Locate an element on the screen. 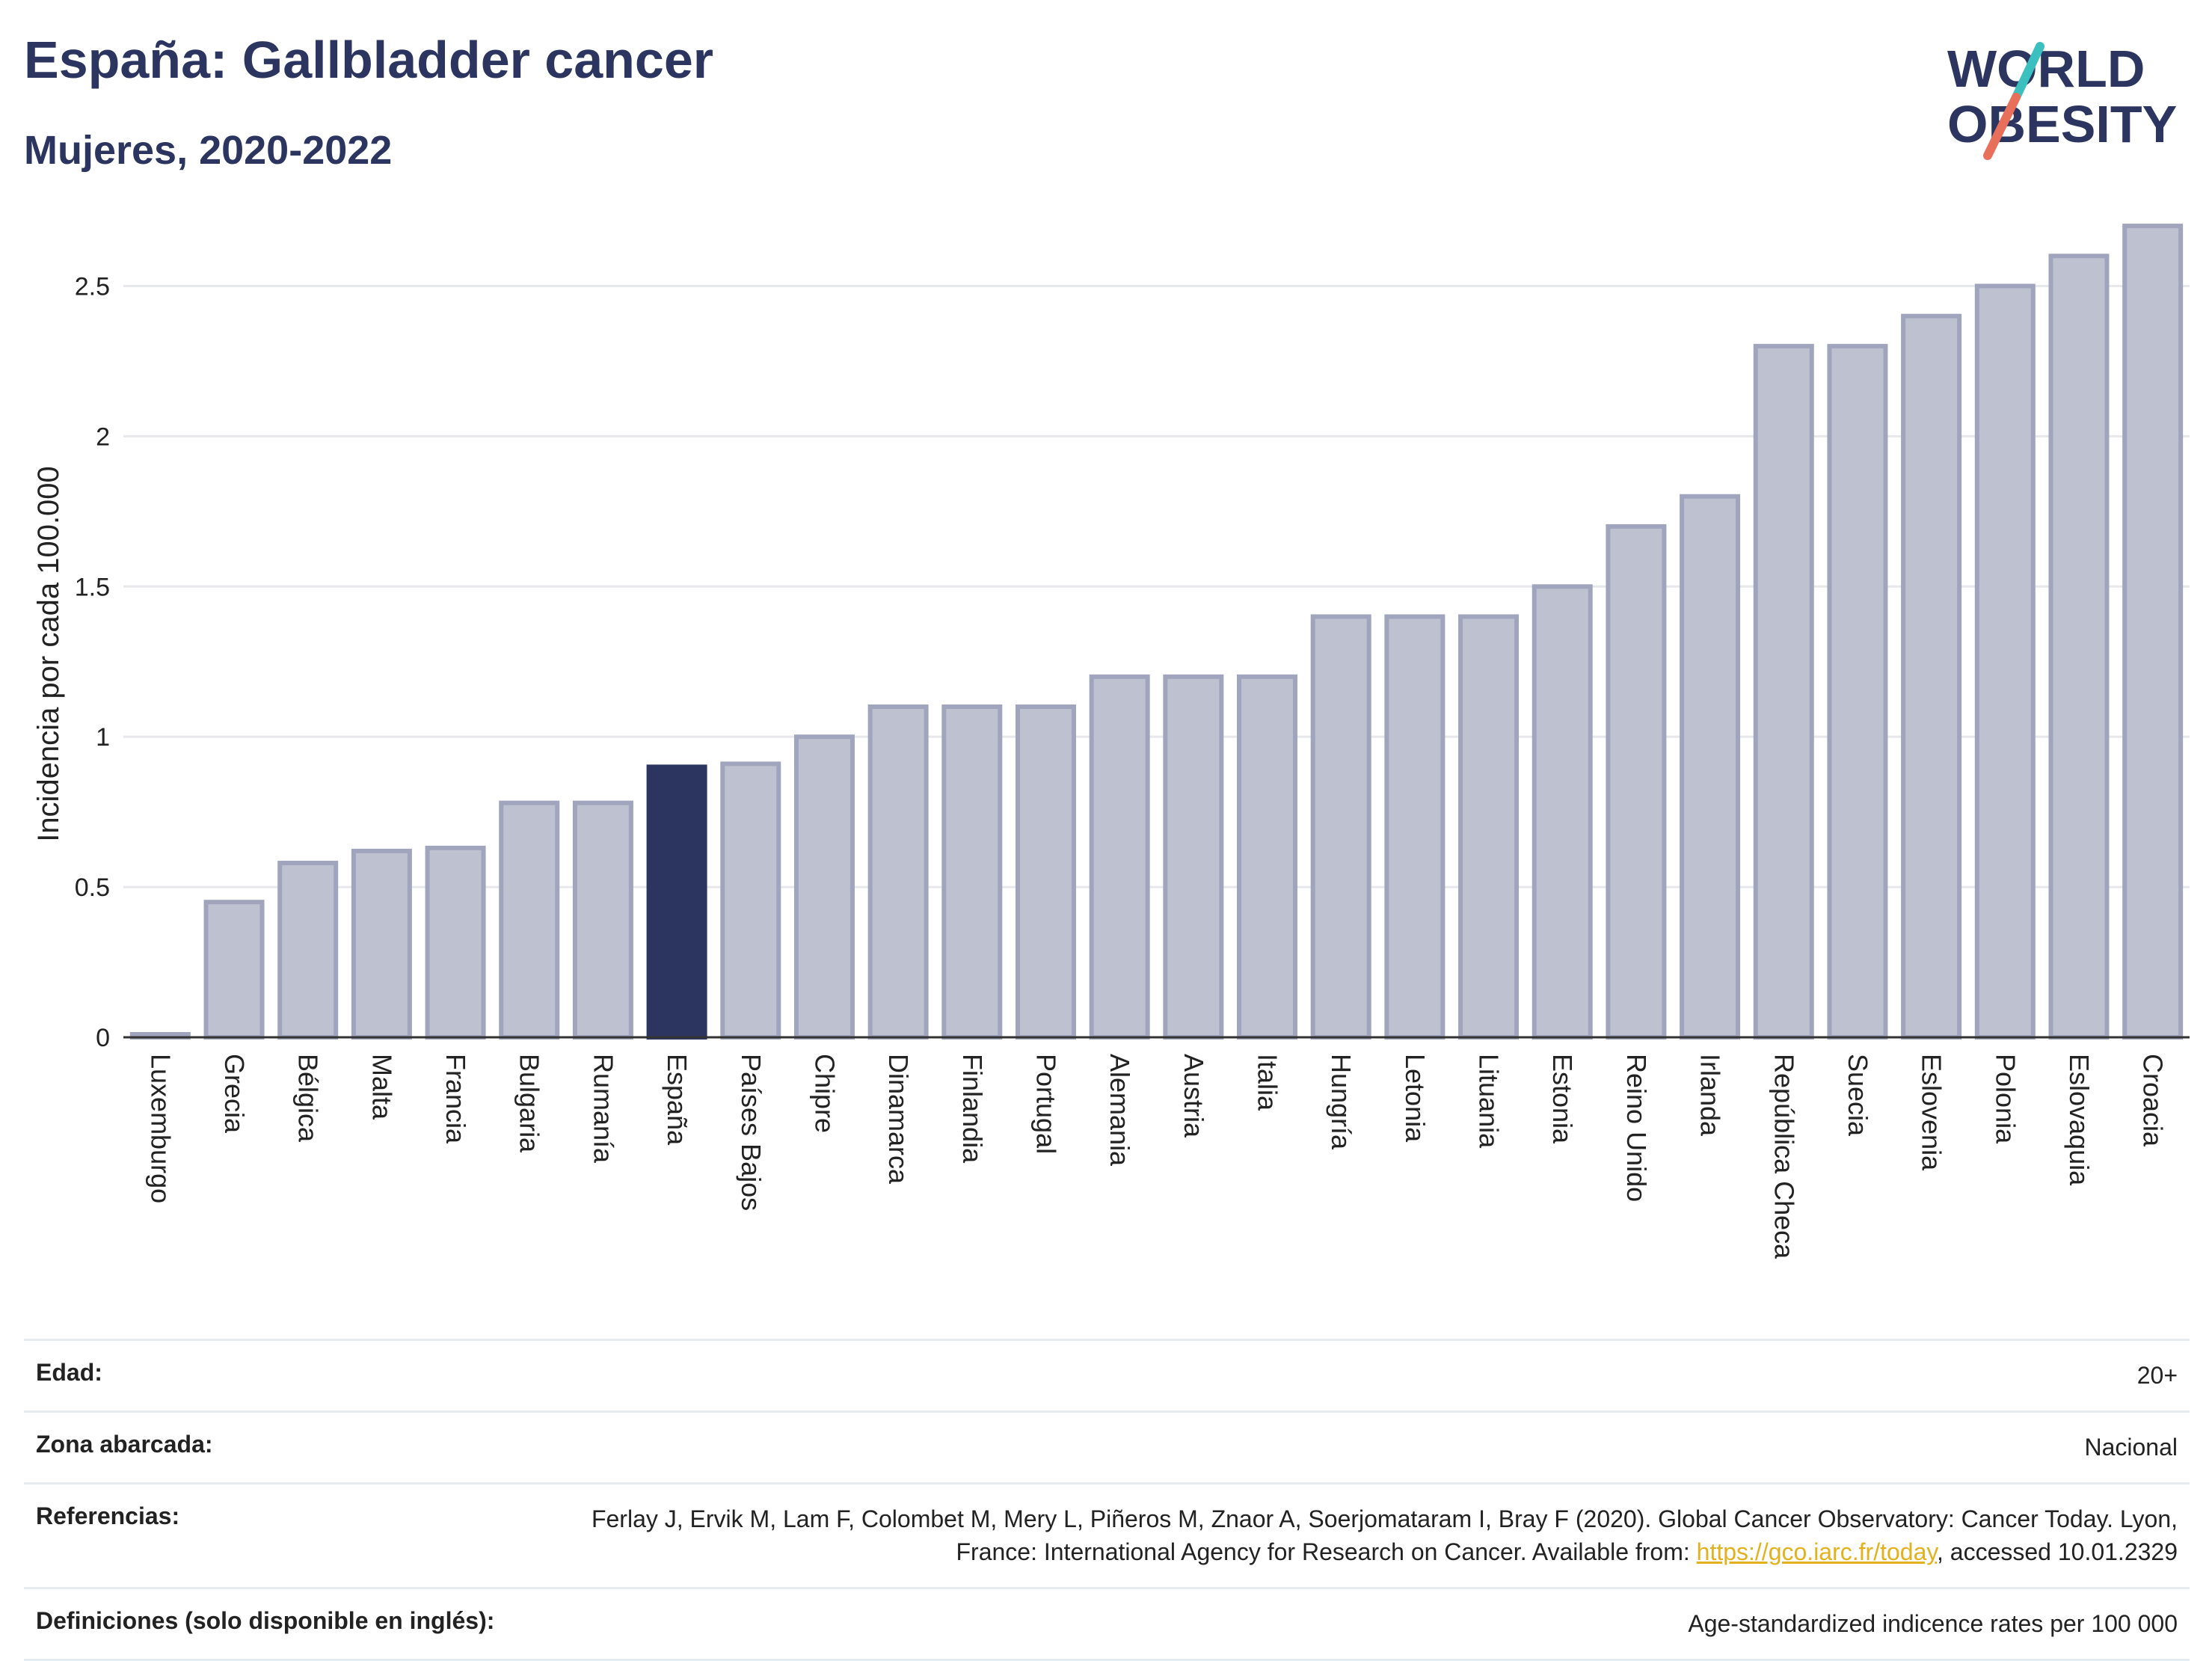  references-accessed: , accessed 10.01.2329 is located at coordinates (2057, 1552).